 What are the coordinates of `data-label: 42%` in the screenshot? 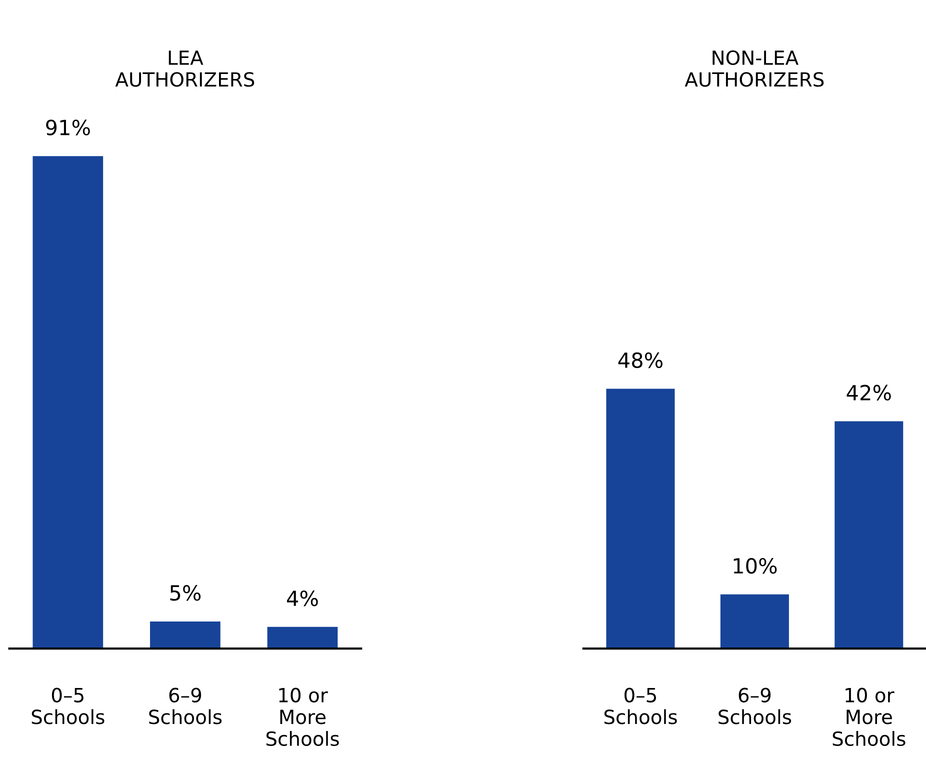 It's located at (868, 392).